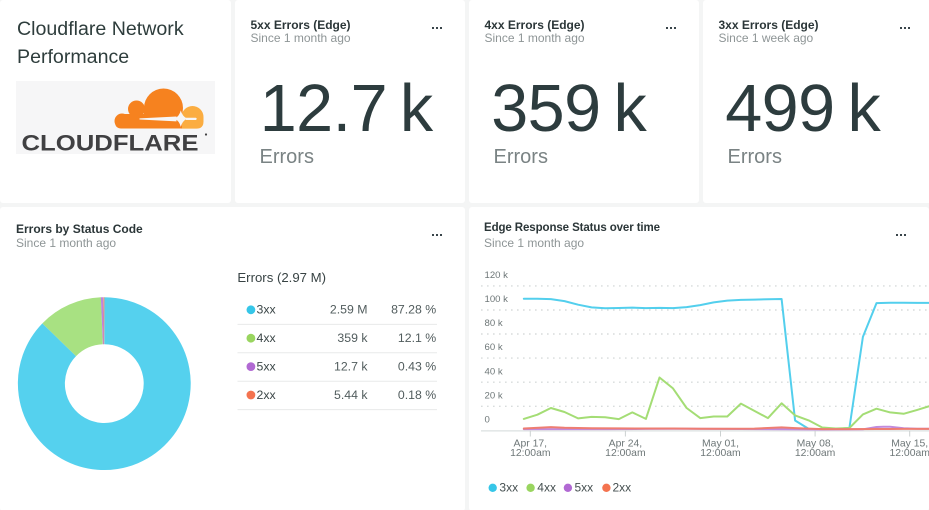 The height and width of the screenshot is (510, 929). Describe the element at coordinates (281, 276) in the screenshot. I see `svg-text: Errors (2.97 M)` at that location.